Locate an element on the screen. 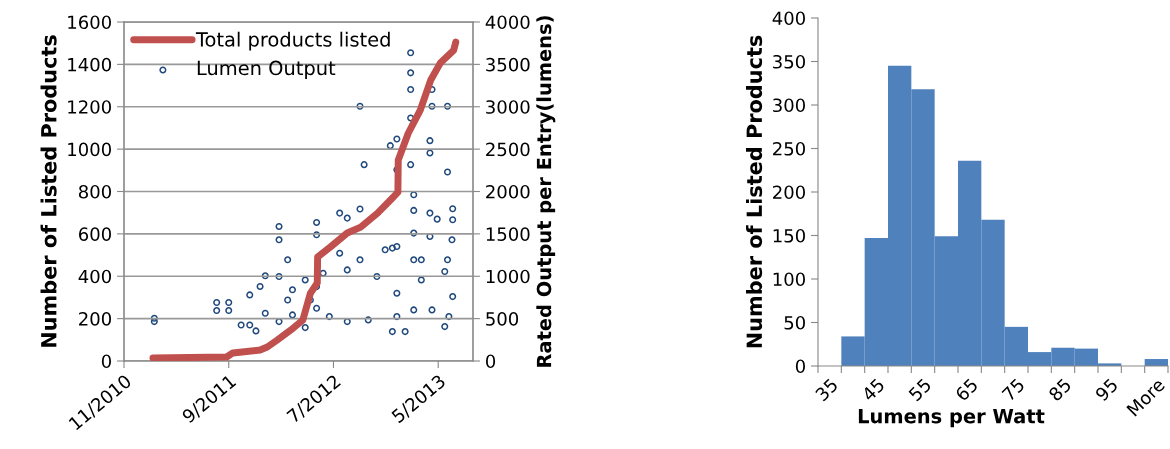 The width and height of the screenshot is (1170, 449). y2-tick-label: 1000 is located at coordinates (508, 276).